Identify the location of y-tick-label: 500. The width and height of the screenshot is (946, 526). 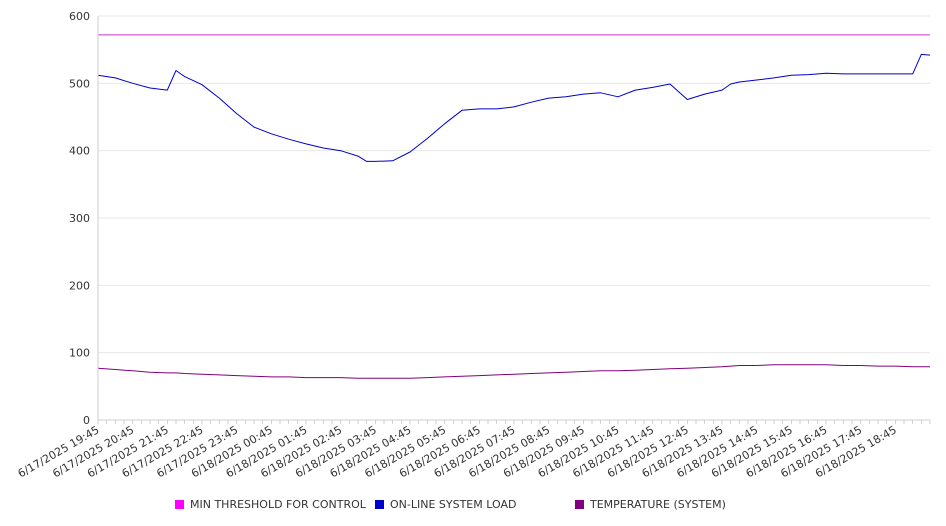
(79, 83).